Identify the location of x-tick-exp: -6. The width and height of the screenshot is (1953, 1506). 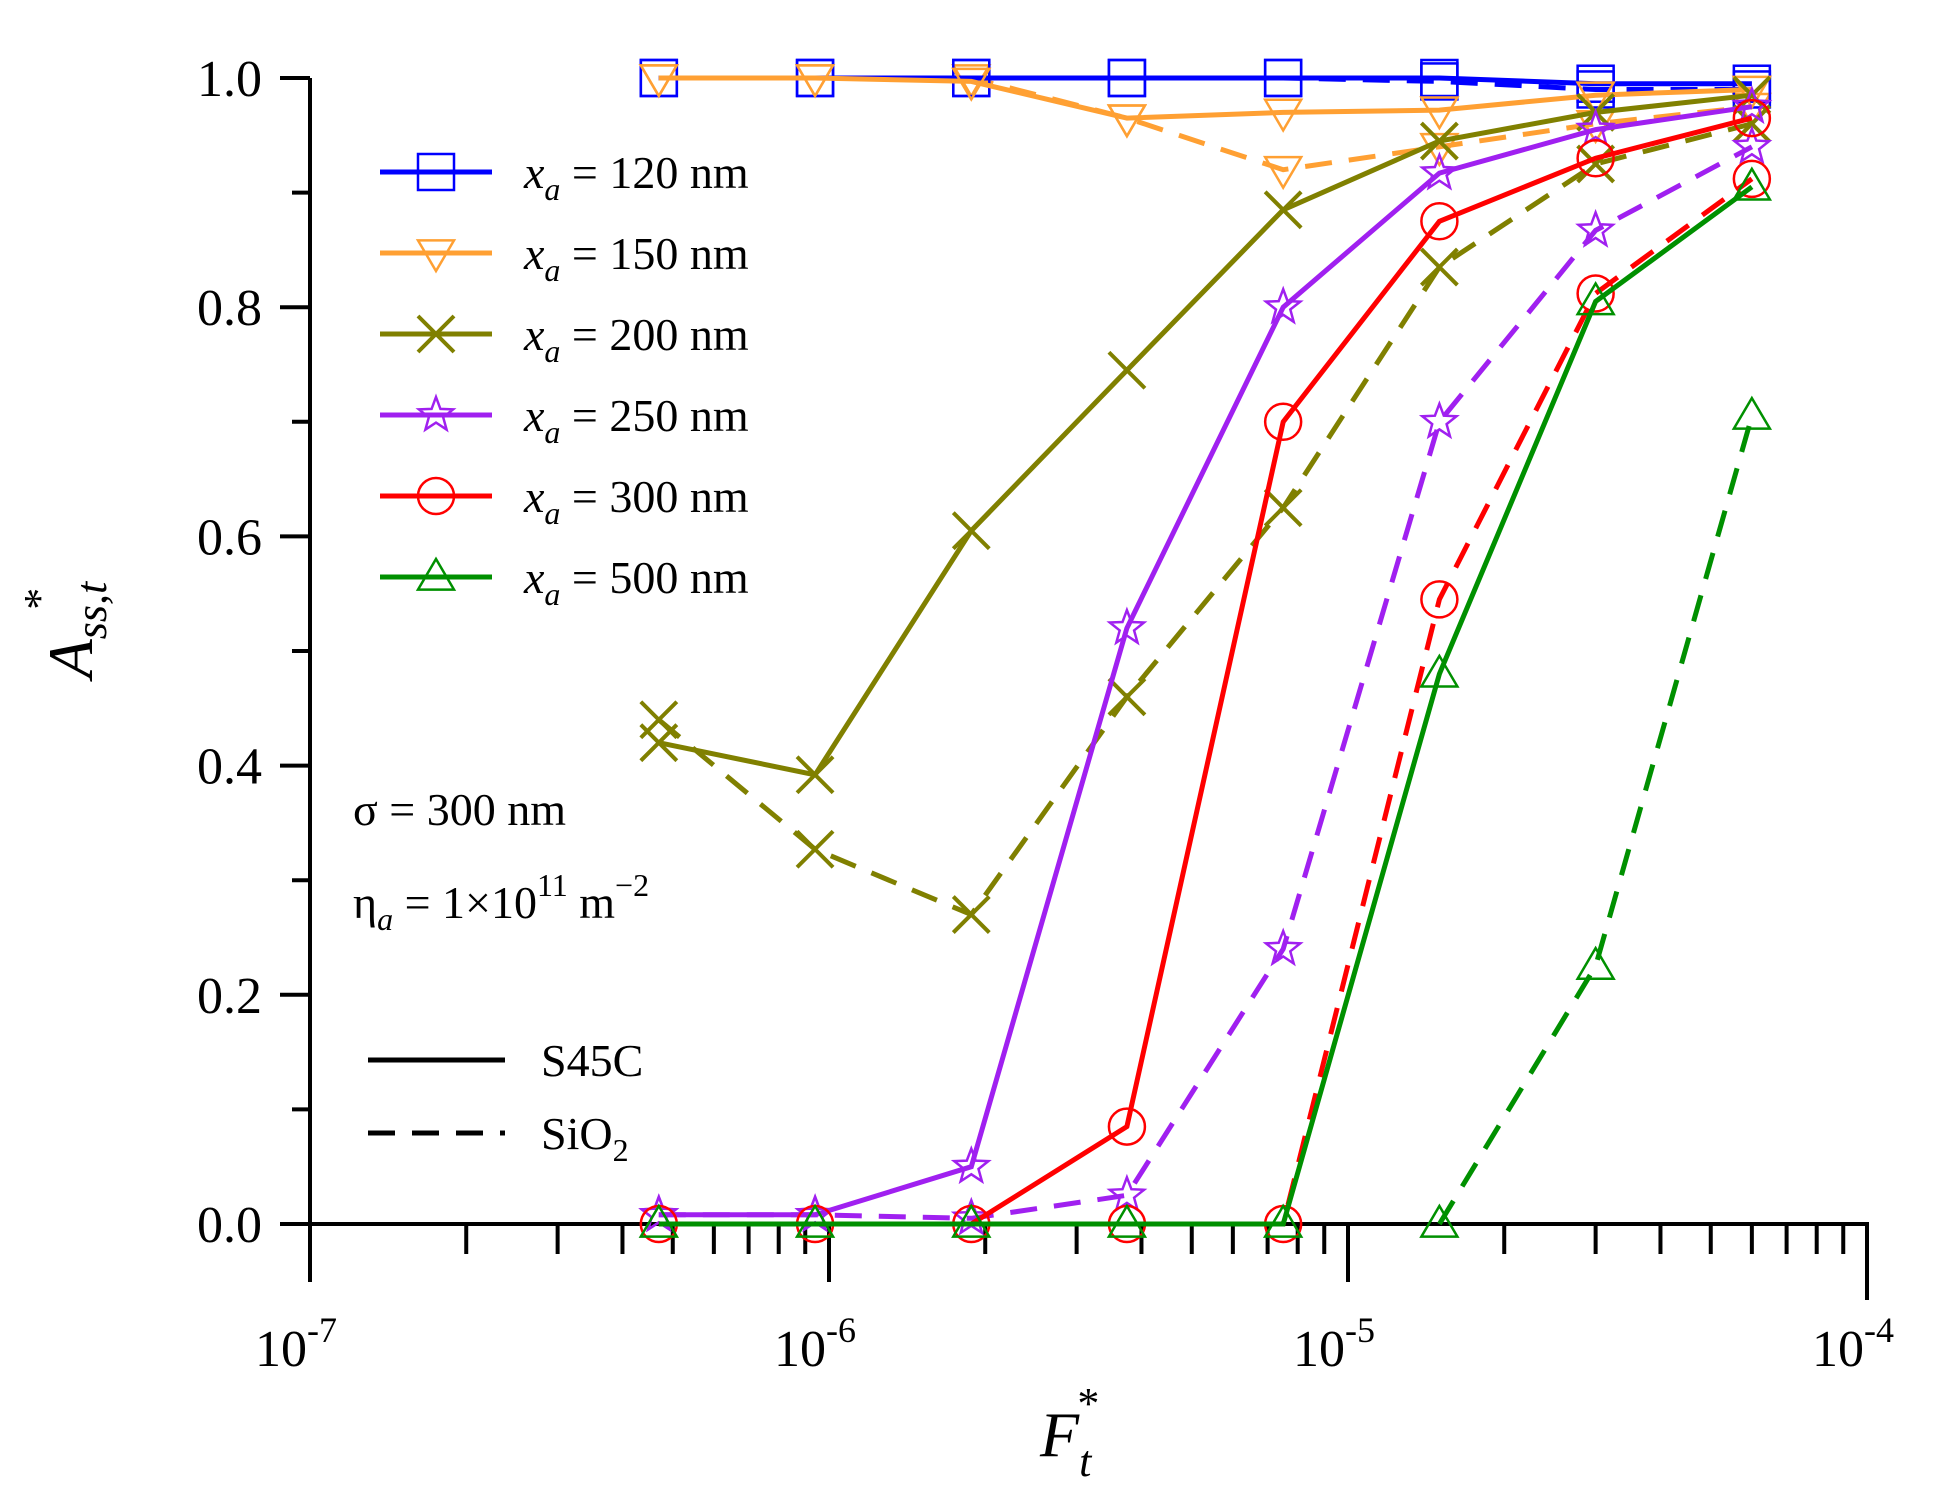
(841, 1330).